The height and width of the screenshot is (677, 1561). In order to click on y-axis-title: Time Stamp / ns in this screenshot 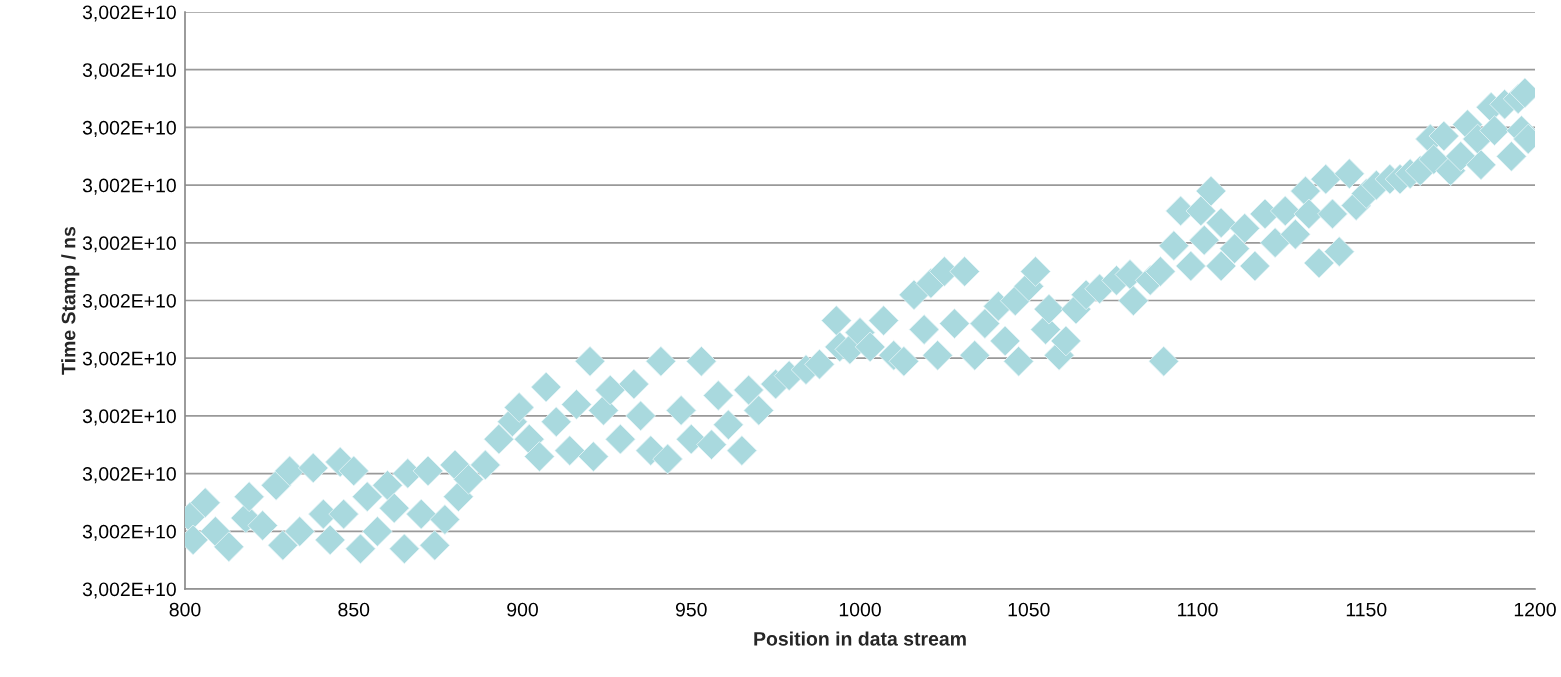, I will do `click(70, 300)`.